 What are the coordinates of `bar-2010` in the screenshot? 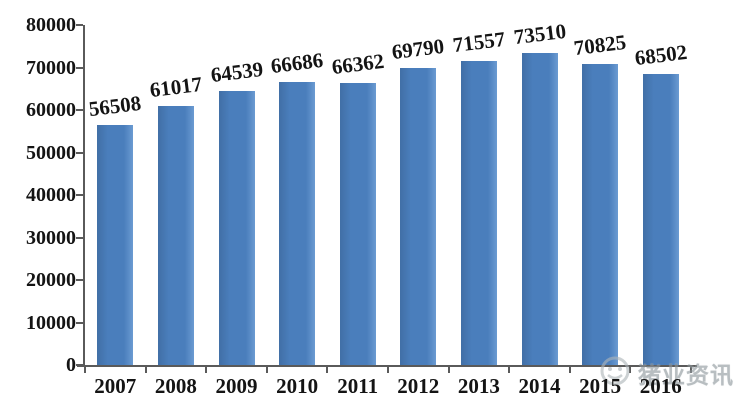 It's located at (297, 223).